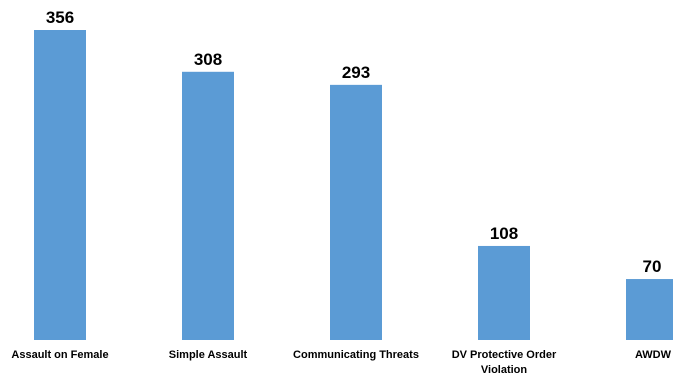 This screenshot has height=381, width=673. I want to click on value-label-2: 293, so click(356, 72).